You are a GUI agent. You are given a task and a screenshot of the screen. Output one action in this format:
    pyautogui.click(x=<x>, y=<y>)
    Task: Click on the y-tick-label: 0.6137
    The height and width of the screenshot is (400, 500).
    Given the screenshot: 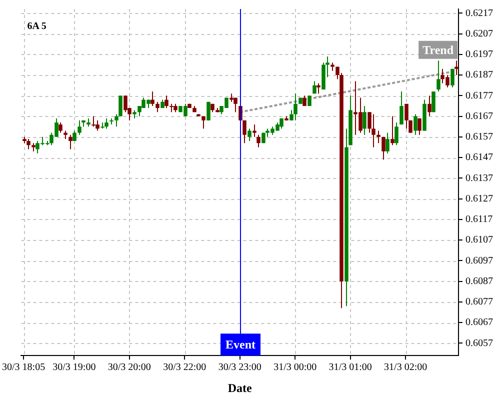 What is the action you would take?
    pyautogui.click(x=479, y=178)
    